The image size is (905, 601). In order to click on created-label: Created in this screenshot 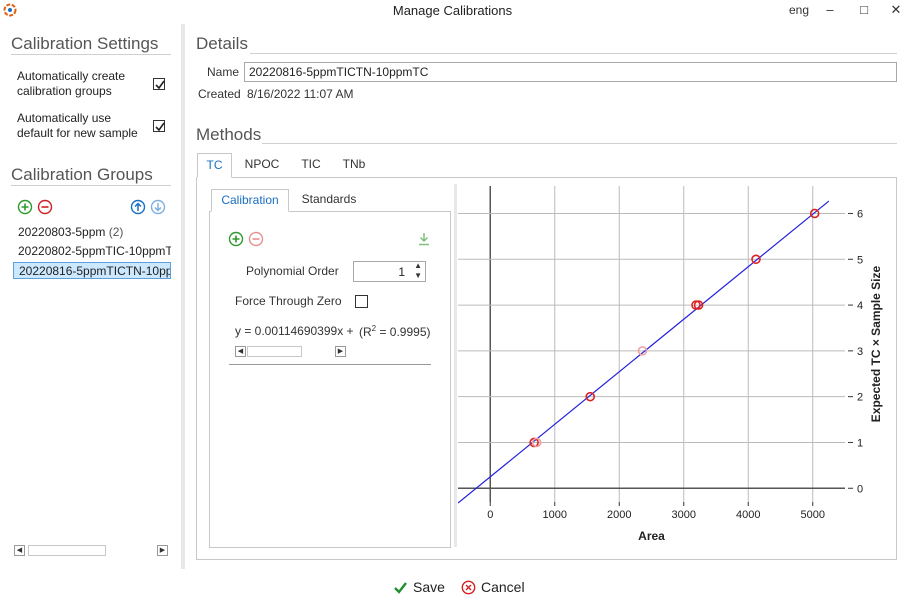, I will do `click(219, 94)`.